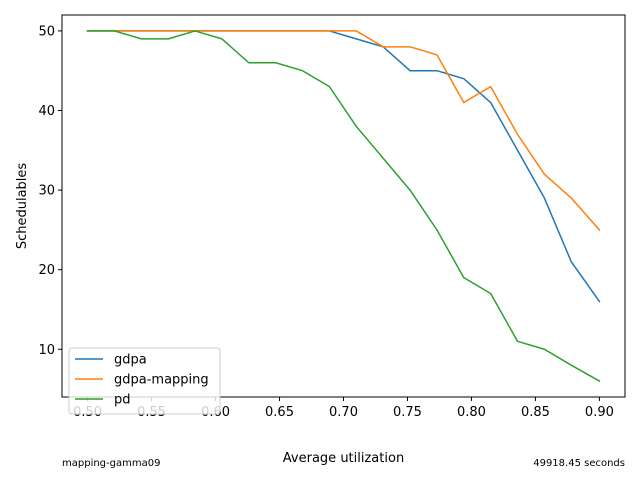  What do you see at coordinates (46, 191) in the screenshot?
I see `y-tick-label: 30` at bounding box center [46, 191].